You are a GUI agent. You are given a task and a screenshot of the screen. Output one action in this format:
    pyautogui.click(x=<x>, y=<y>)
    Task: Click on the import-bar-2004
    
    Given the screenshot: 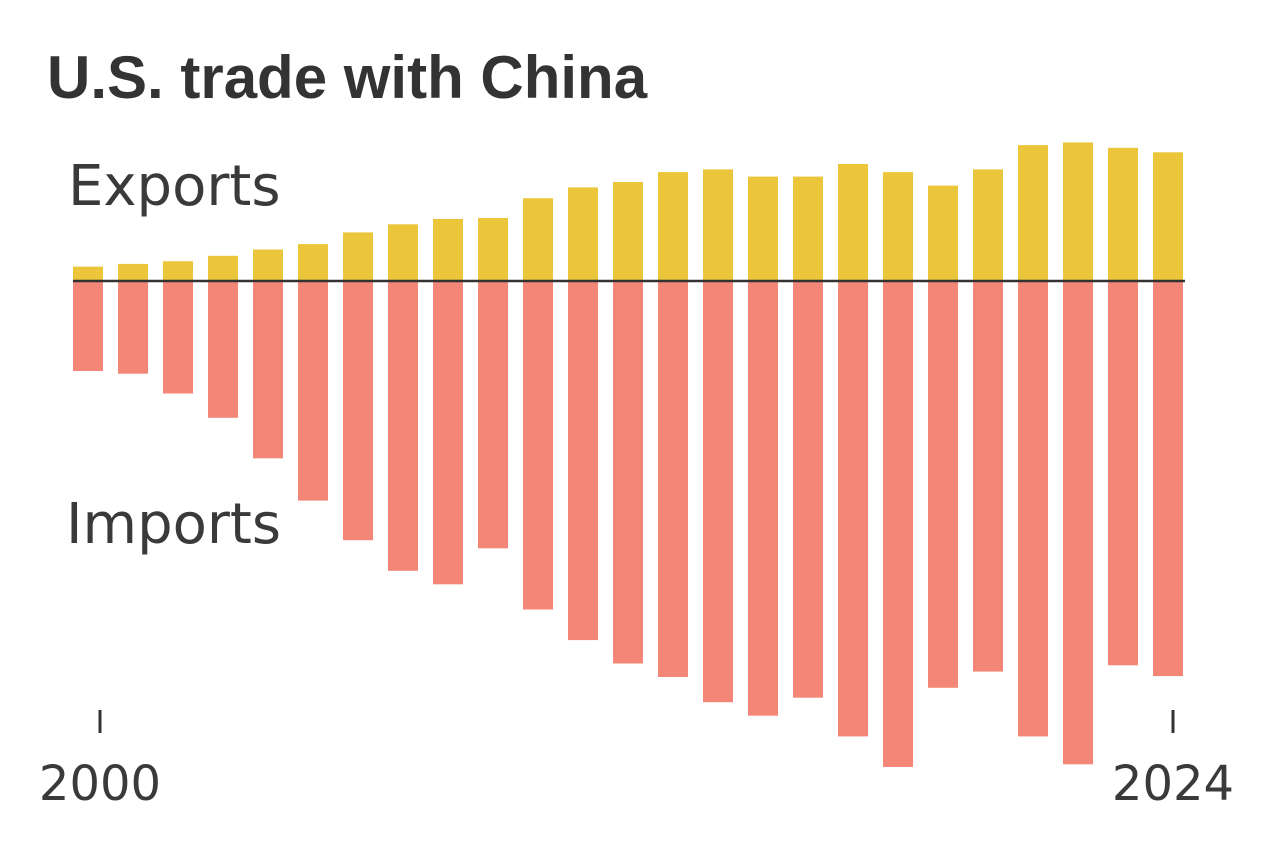 What is the action you would take?
    pyautogui.click(x=268, y=370)
    